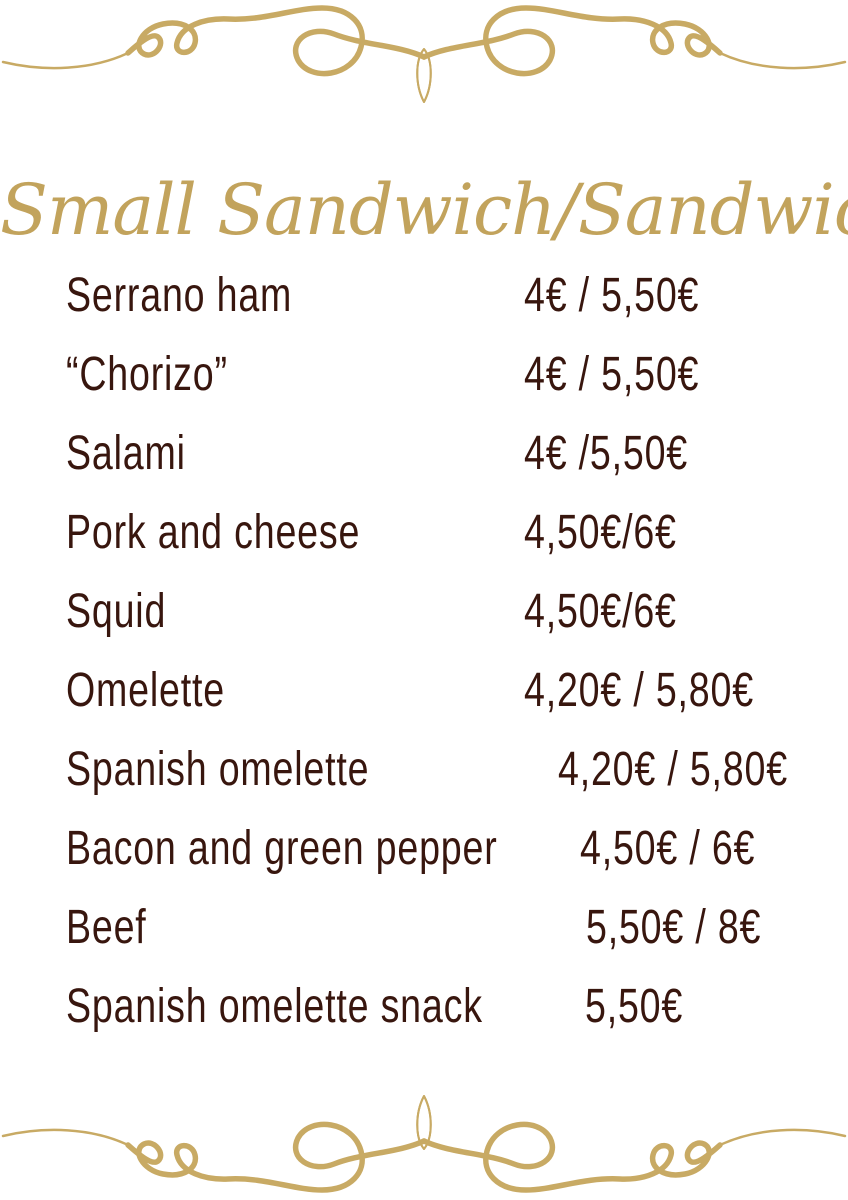  What do you see at coordinates (668, 847) in the screenshot?
I see `item-price: 4,50€ / 6€` at bounding box center [668, 847].